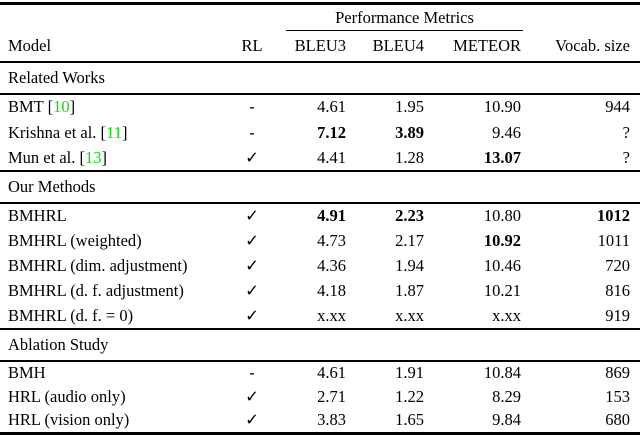 The height and width of the screenshot is (435, 640). What do you see at coordinates (30, 45) in the screenshot?
I see `column-header-model: Model` at bounding box center [30, 45].